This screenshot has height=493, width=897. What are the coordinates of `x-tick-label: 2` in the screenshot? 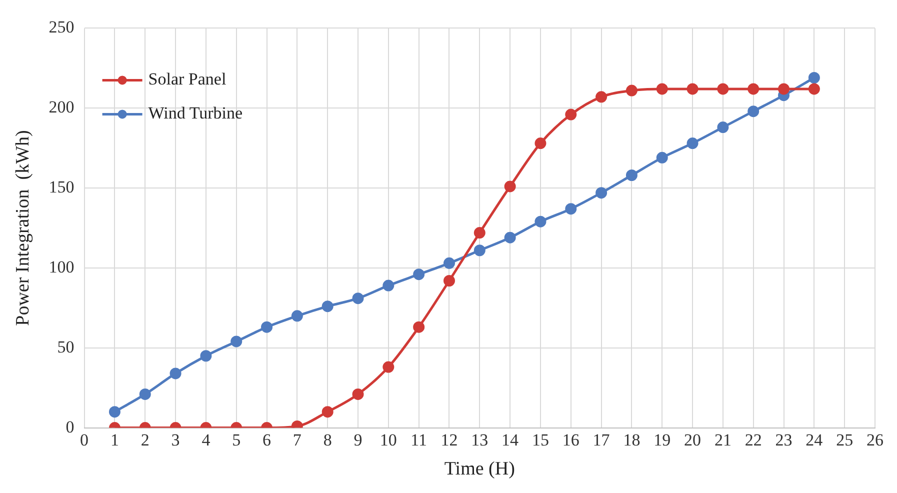 It's located at (145, 440).